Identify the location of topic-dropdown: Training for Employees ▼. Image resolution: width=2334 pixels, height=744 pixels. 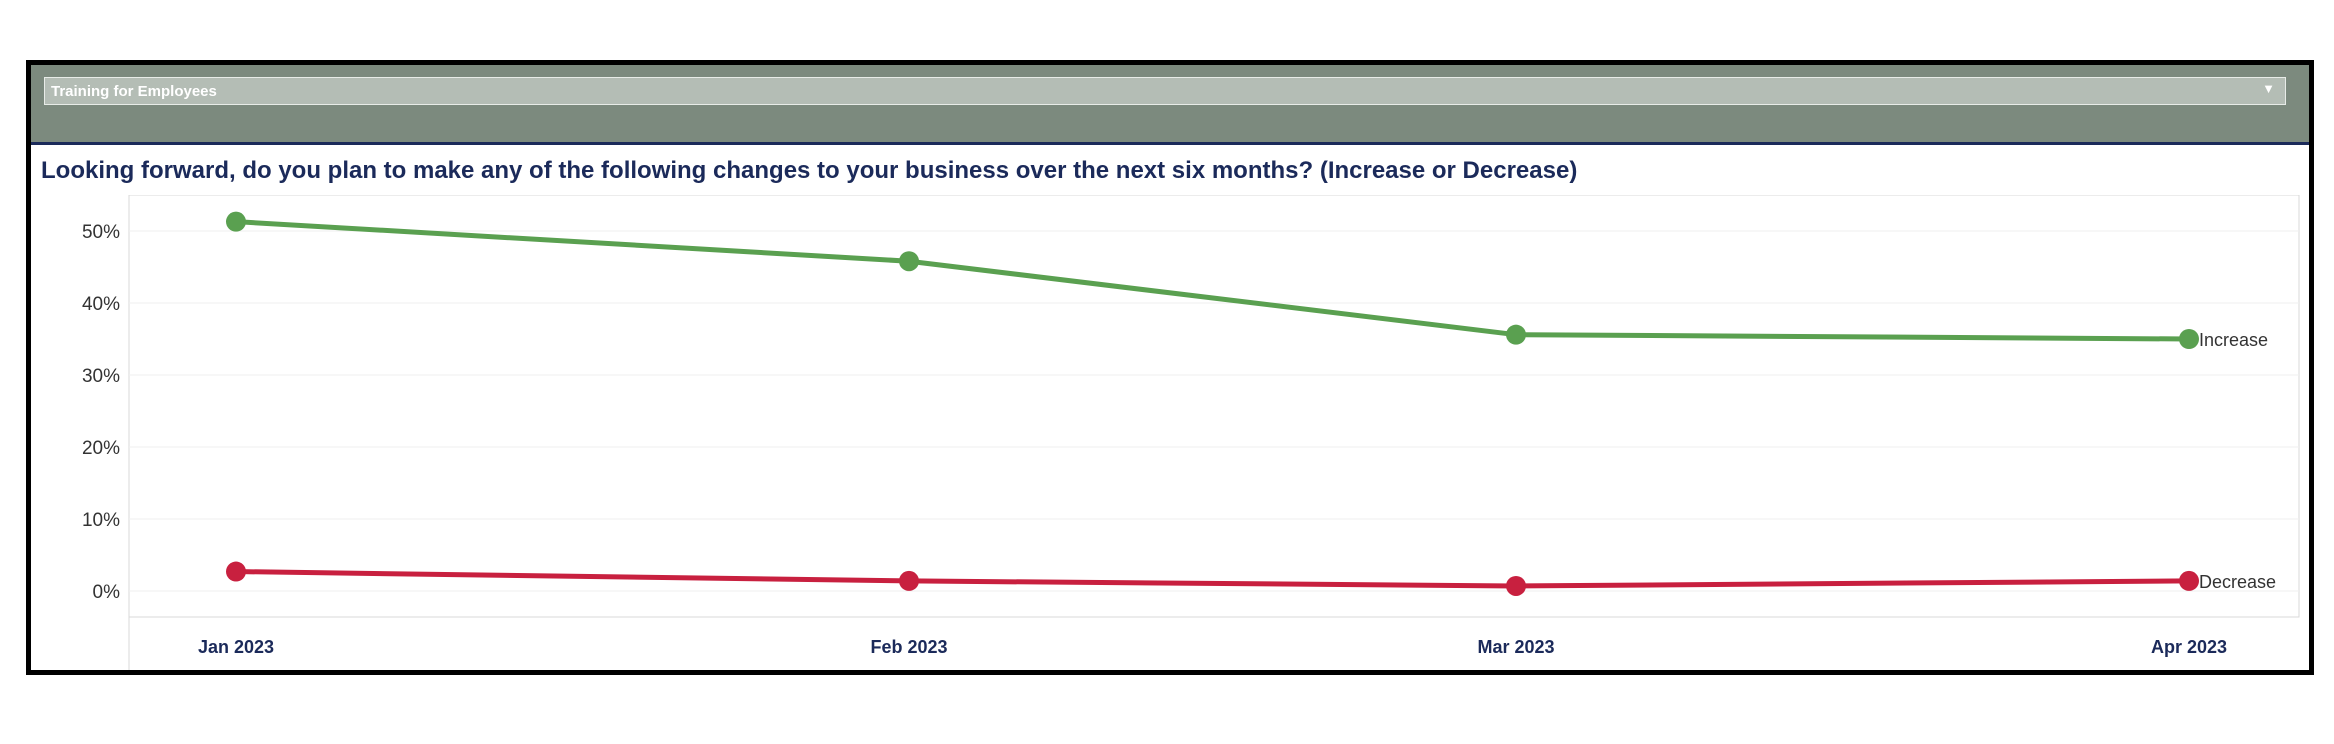
(1165, 91).